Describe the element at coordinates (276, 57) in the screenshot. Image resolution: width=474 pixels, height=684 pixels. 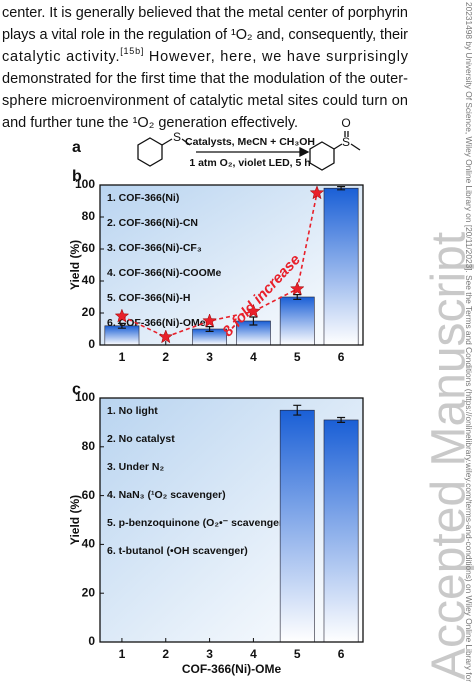
I see `text-run: However, here, we have surprisingly` at that location.